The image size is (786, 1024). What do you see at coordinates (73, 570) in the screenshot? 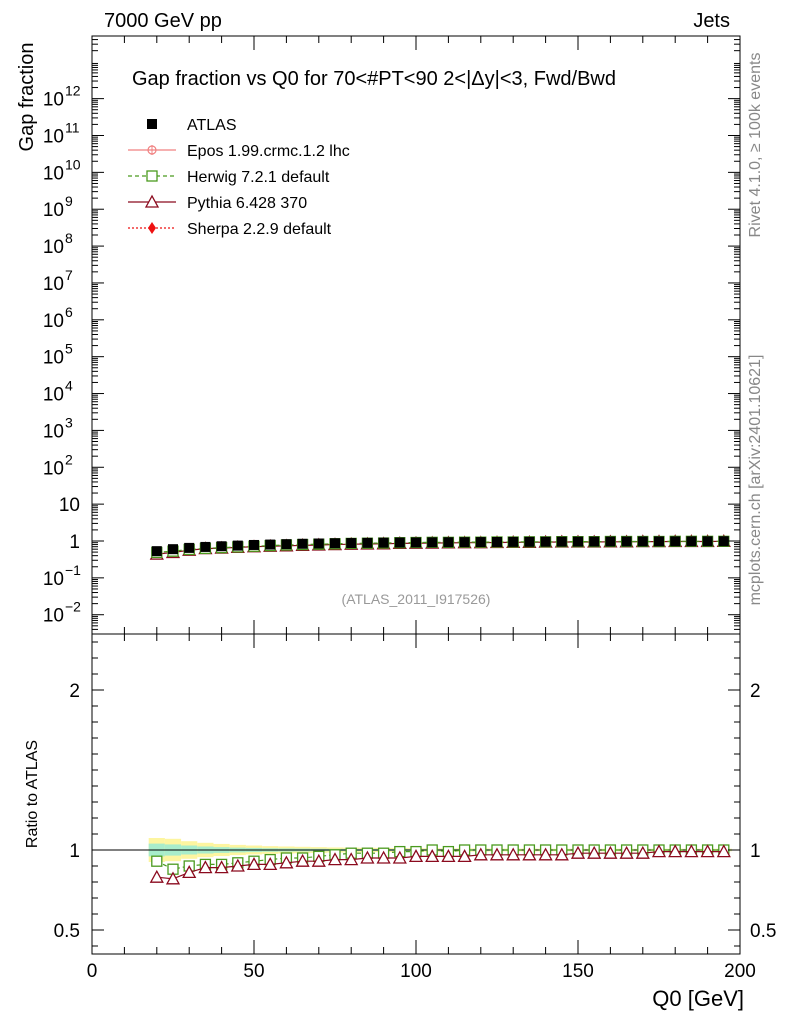
I see `y-tick-label-exponent: −1` at bounding box center [73, 570].